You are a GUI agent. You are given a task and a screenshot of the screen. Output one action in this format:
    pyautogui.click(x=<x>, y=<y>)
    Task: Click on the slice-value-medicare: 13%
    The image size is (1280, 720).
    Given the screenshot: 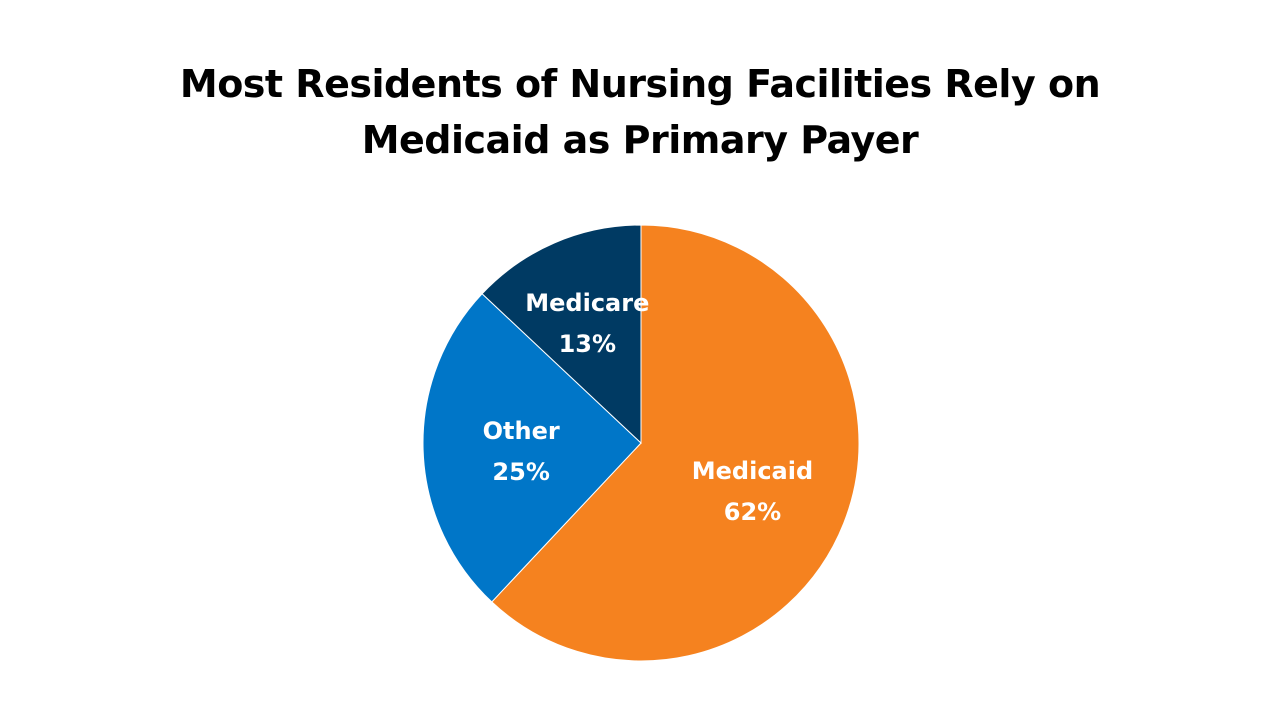 What is the action you would take?
    pyautogui.click(x=587, y=344)
    